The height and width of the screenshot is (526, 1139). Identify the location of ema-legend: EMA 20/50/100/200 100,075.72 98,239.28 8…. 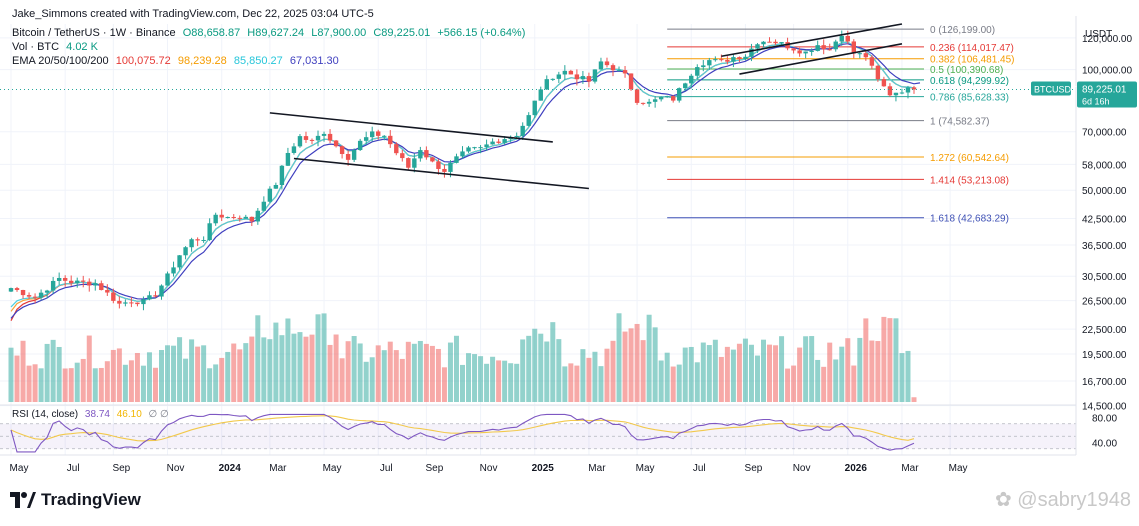
(177, 61).